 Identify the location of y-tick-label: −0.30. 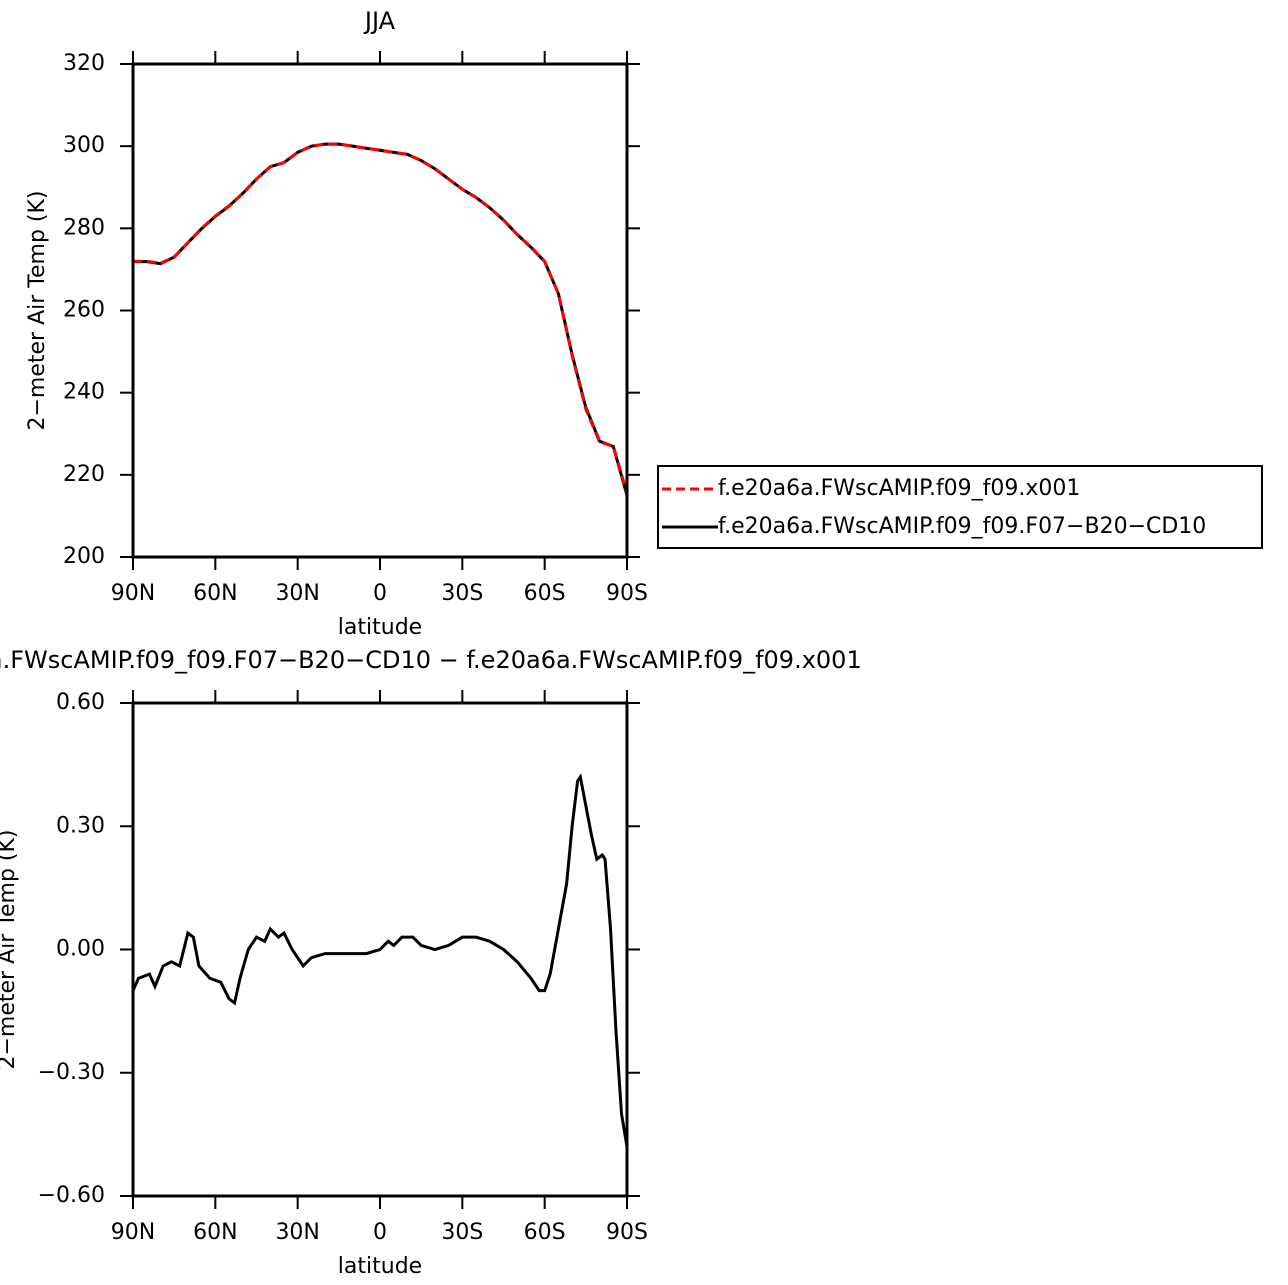
(71, 1072).